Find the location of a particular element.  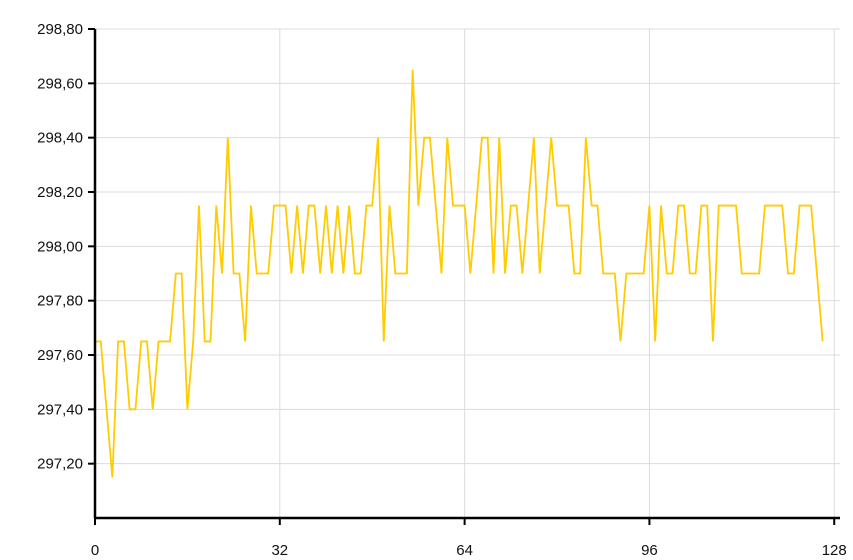

x-tick-label: 0 is located at coordinates (95, 550).